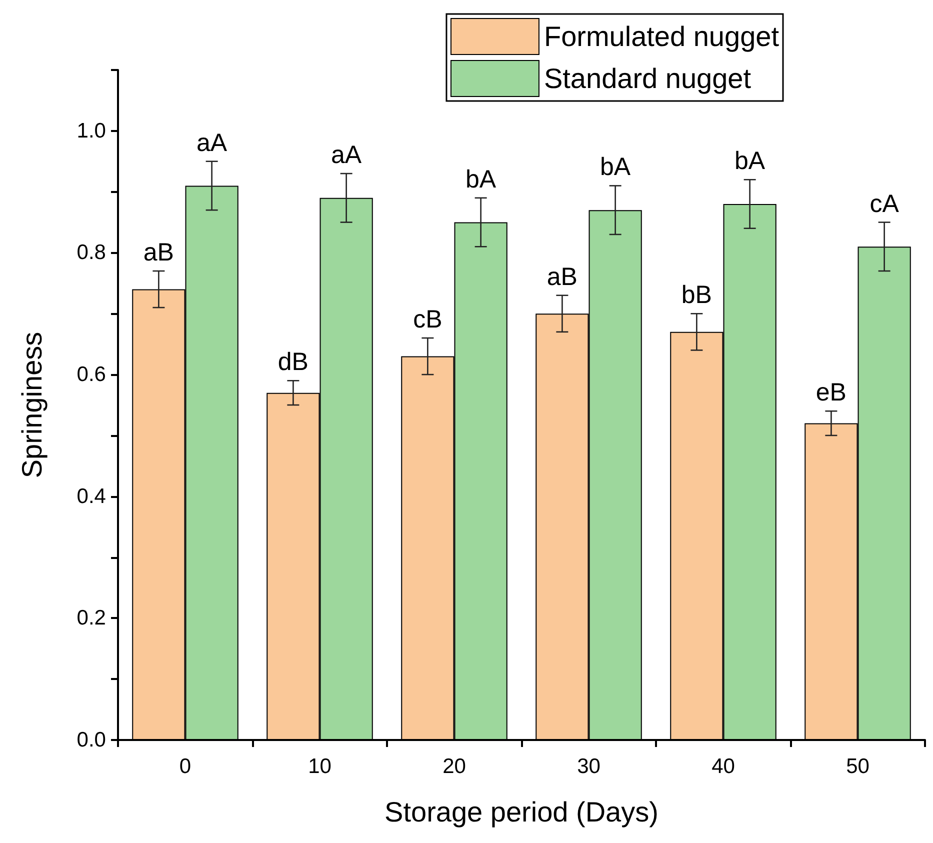 The image size is (933, 843). Describe the element at coordinates (91, 618) in the screenshot. I see `y-tick-label: 0.2` at that location.